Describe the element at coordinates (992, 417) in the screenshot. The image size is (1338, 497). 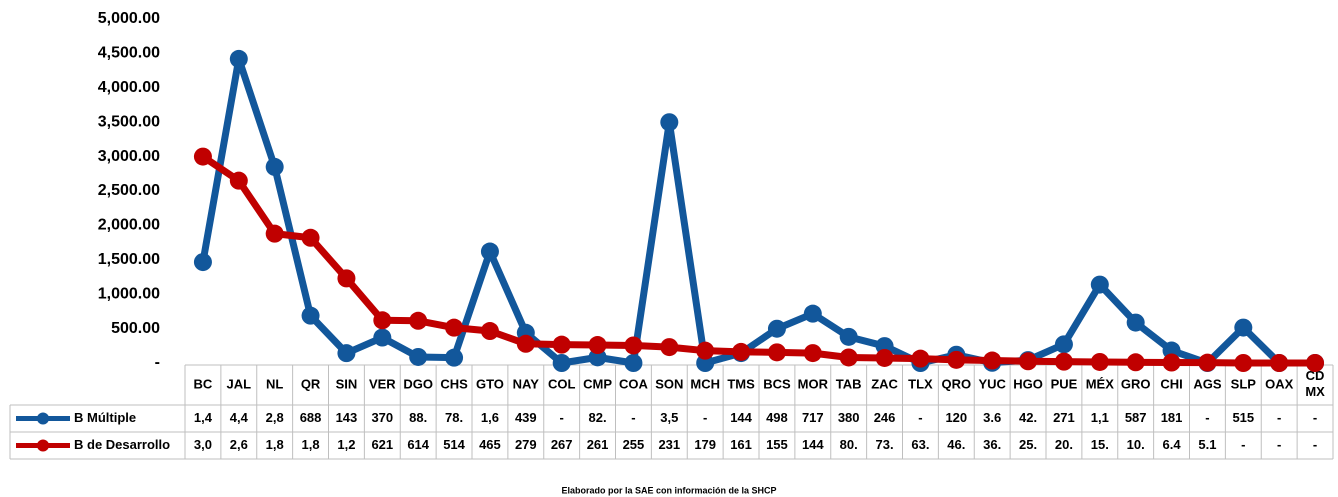
I see `table-value: 3.6` at that location.